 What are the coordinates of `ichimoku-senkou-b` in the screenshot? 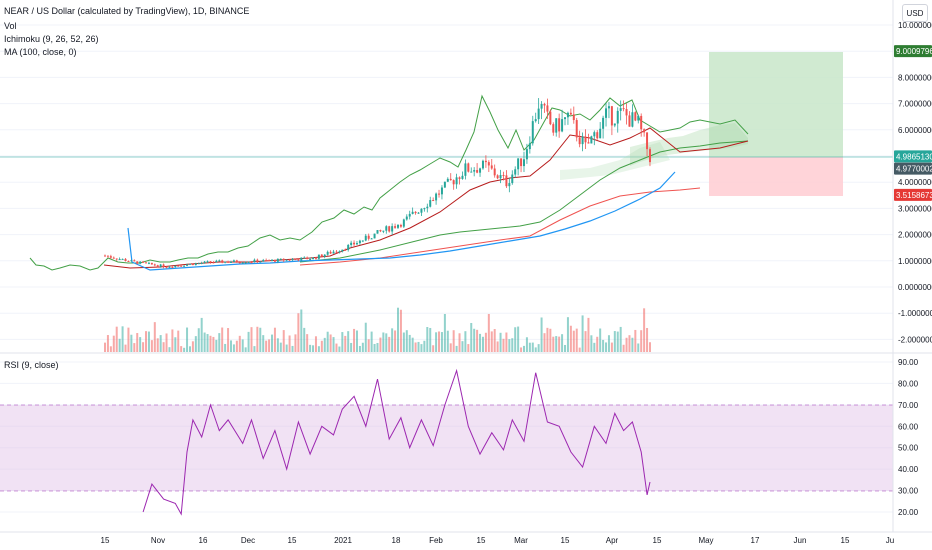 It's located at (524, 201).